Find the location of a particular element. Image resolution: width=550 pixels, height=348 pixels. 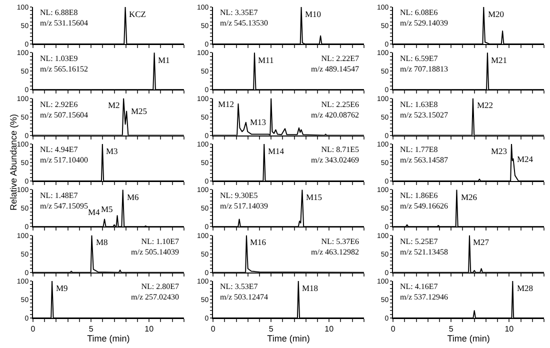

annotation: NL: 1.77E8 is located at coordinates (419, 149).